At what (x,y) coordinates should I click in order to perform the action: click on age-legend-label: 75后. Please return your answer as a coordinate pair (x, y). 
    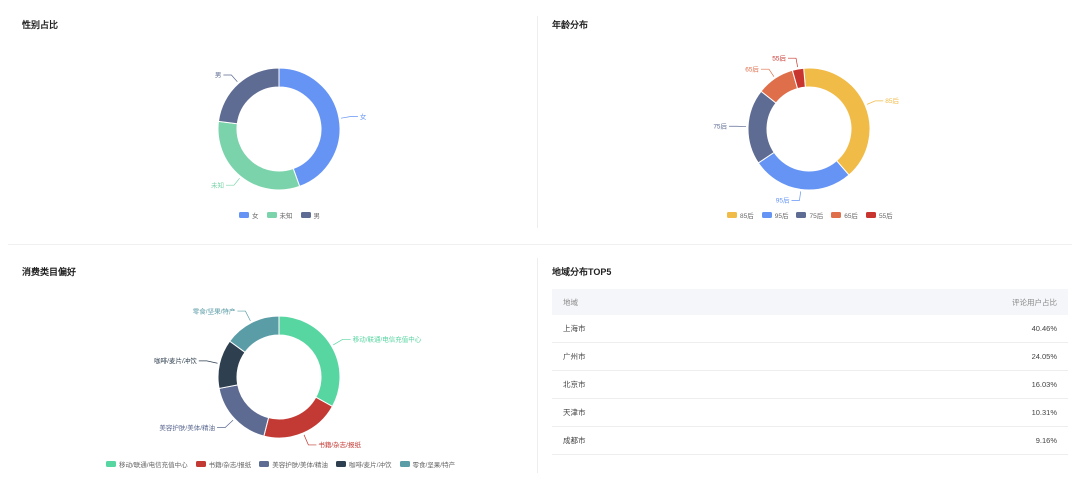
    Looking at the image, I should click on (816, 216).